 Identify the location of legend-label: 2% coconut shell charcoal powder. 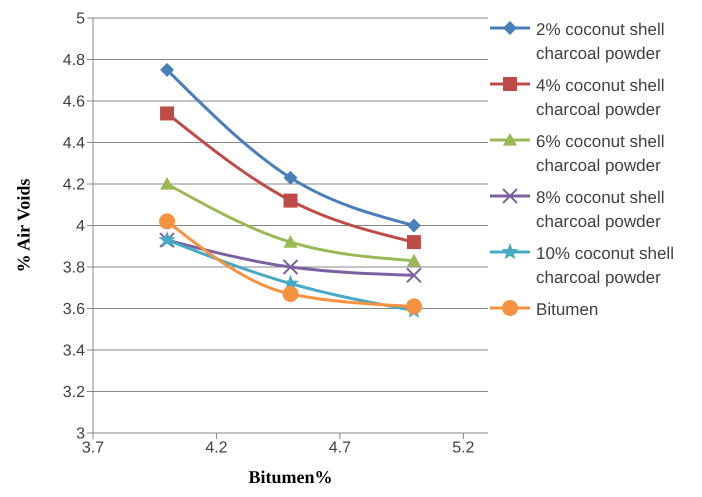
(601, 42).